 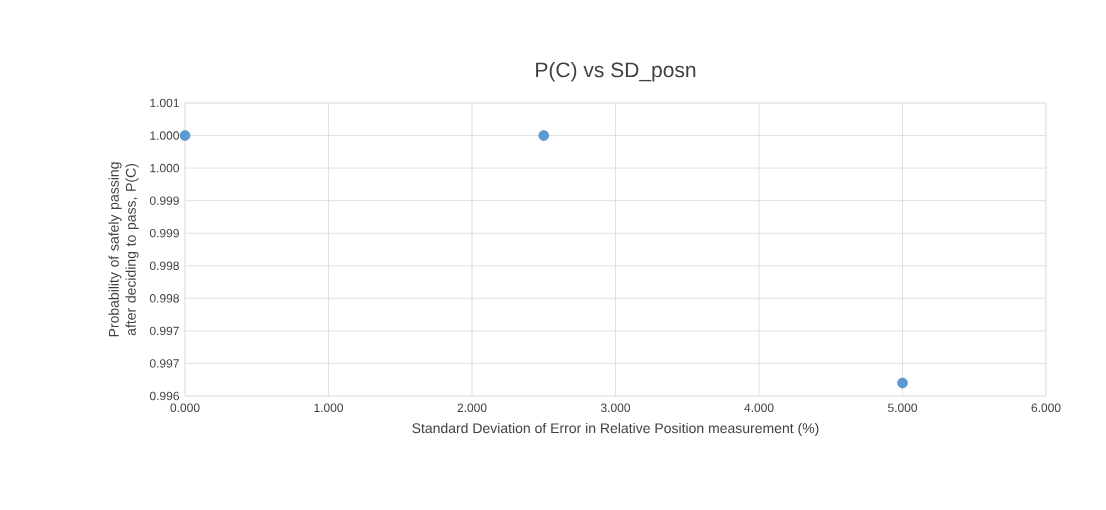 What do you see at coordinates (615, 429) in the screenshot?
I see `x-axis-title: Standard Deviation of Error in Relative Position measurement (%)` at bounding box center [615, 429].